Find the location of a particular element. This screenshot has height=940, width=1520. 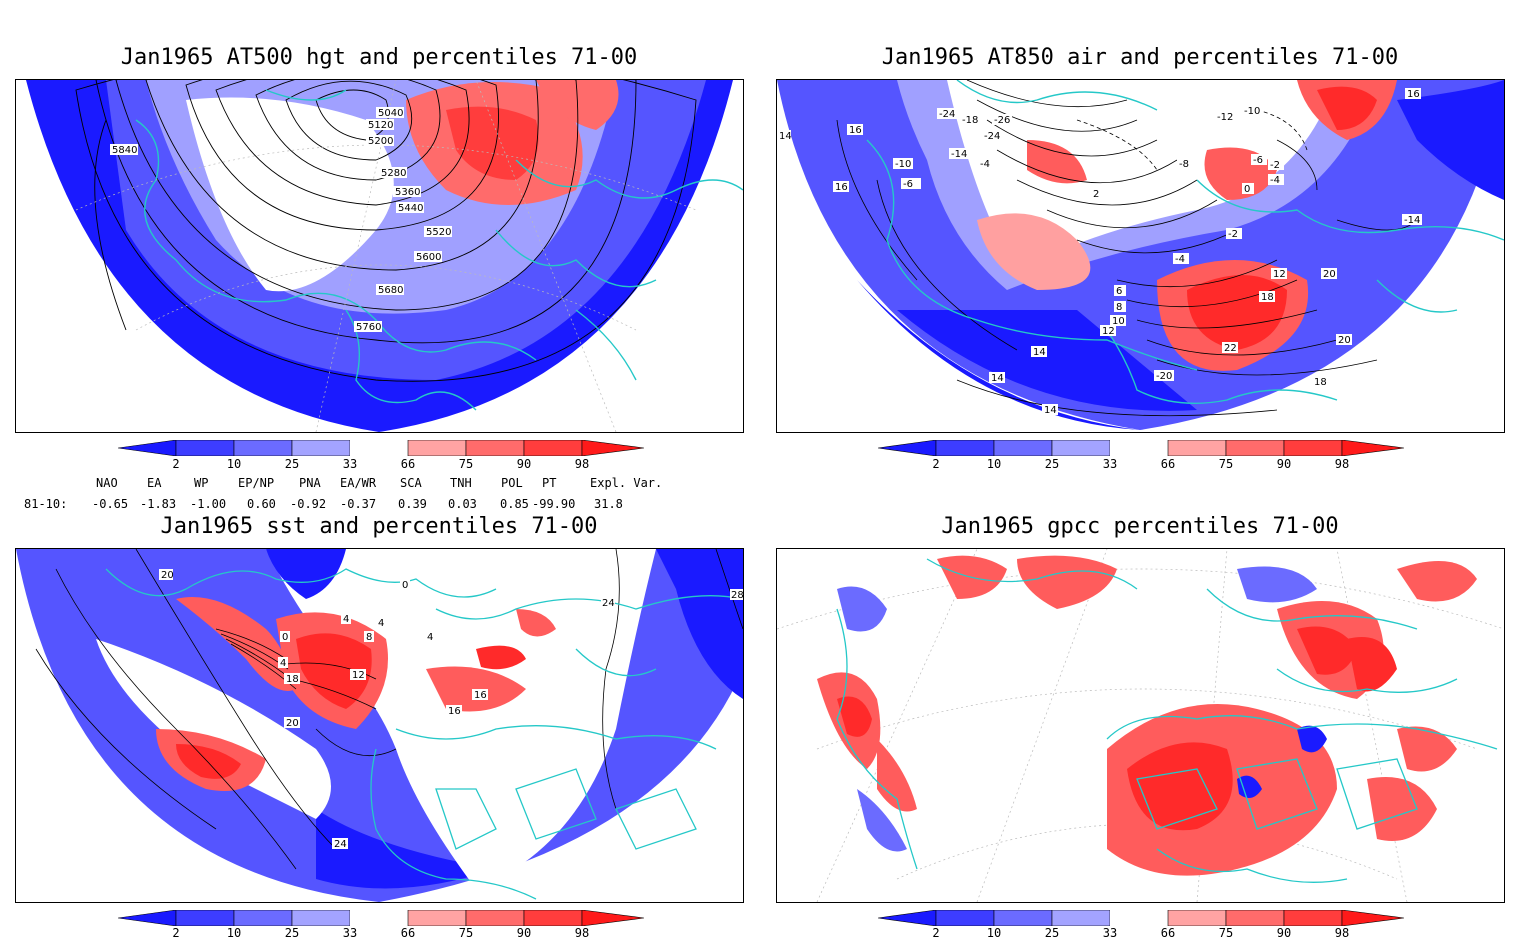

contour-label: 5840 is located at coordinates (124, 150).